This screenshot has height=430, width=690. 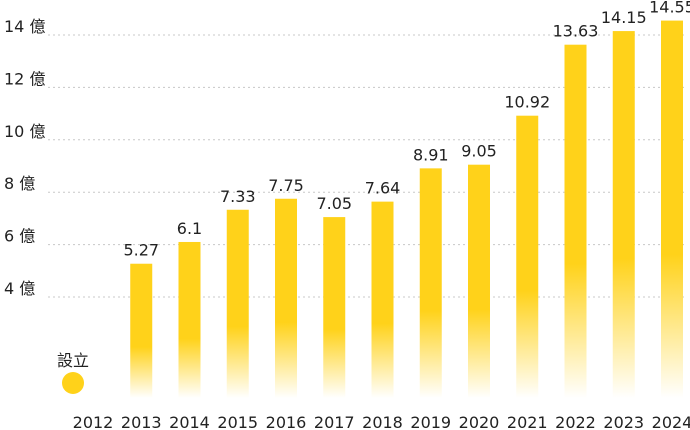 What do you see at coordinates (479, 151) in the screenshot?
I see `bar-value-label: 9.05` at bounding box center [479, 151].